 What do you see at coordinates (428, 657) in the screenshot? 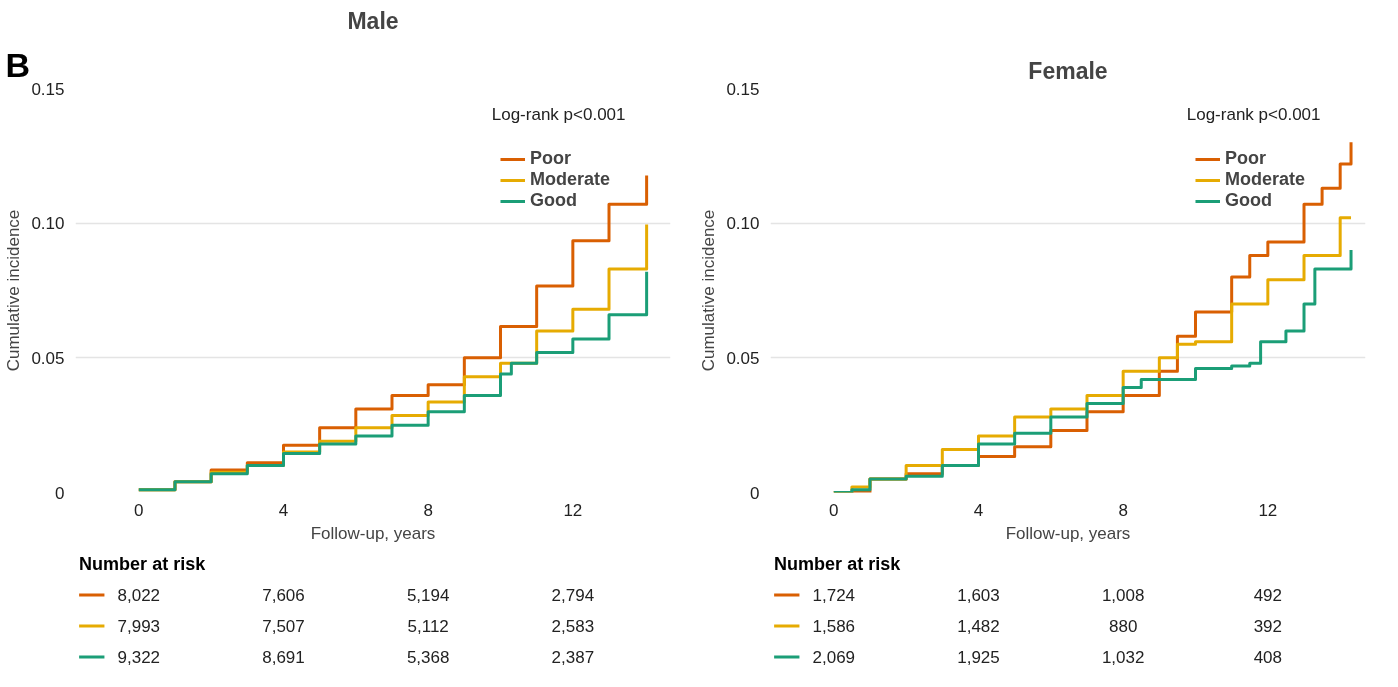
I see `text: 5,368` at bounding box center [428, 657].